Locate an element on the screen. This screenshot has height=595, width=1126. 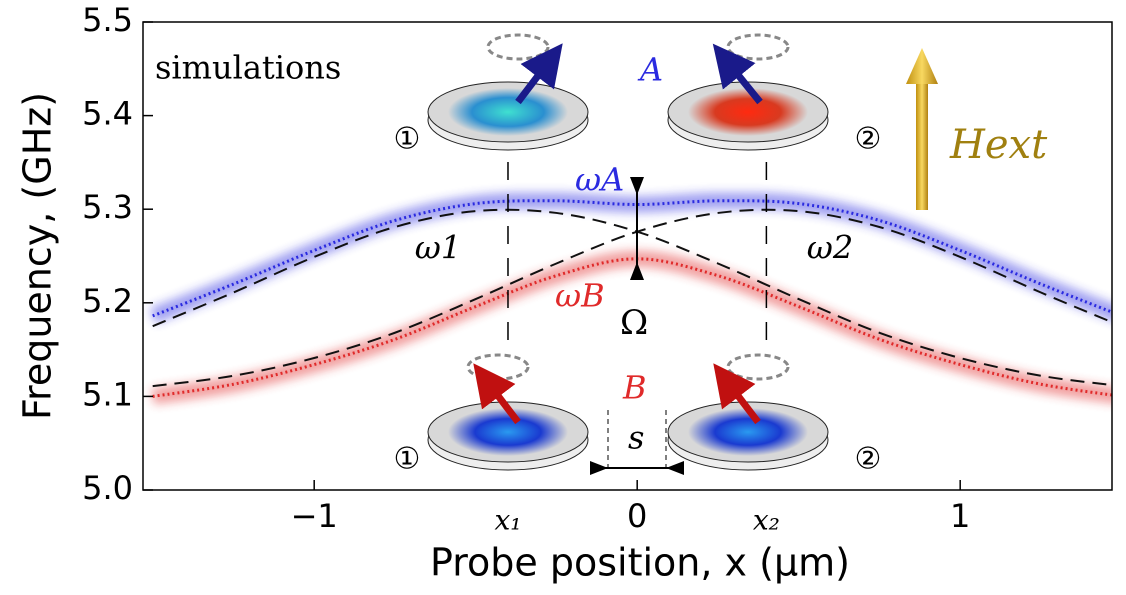
y-tick-label: 5.4 is located at coordinates (107, 114).